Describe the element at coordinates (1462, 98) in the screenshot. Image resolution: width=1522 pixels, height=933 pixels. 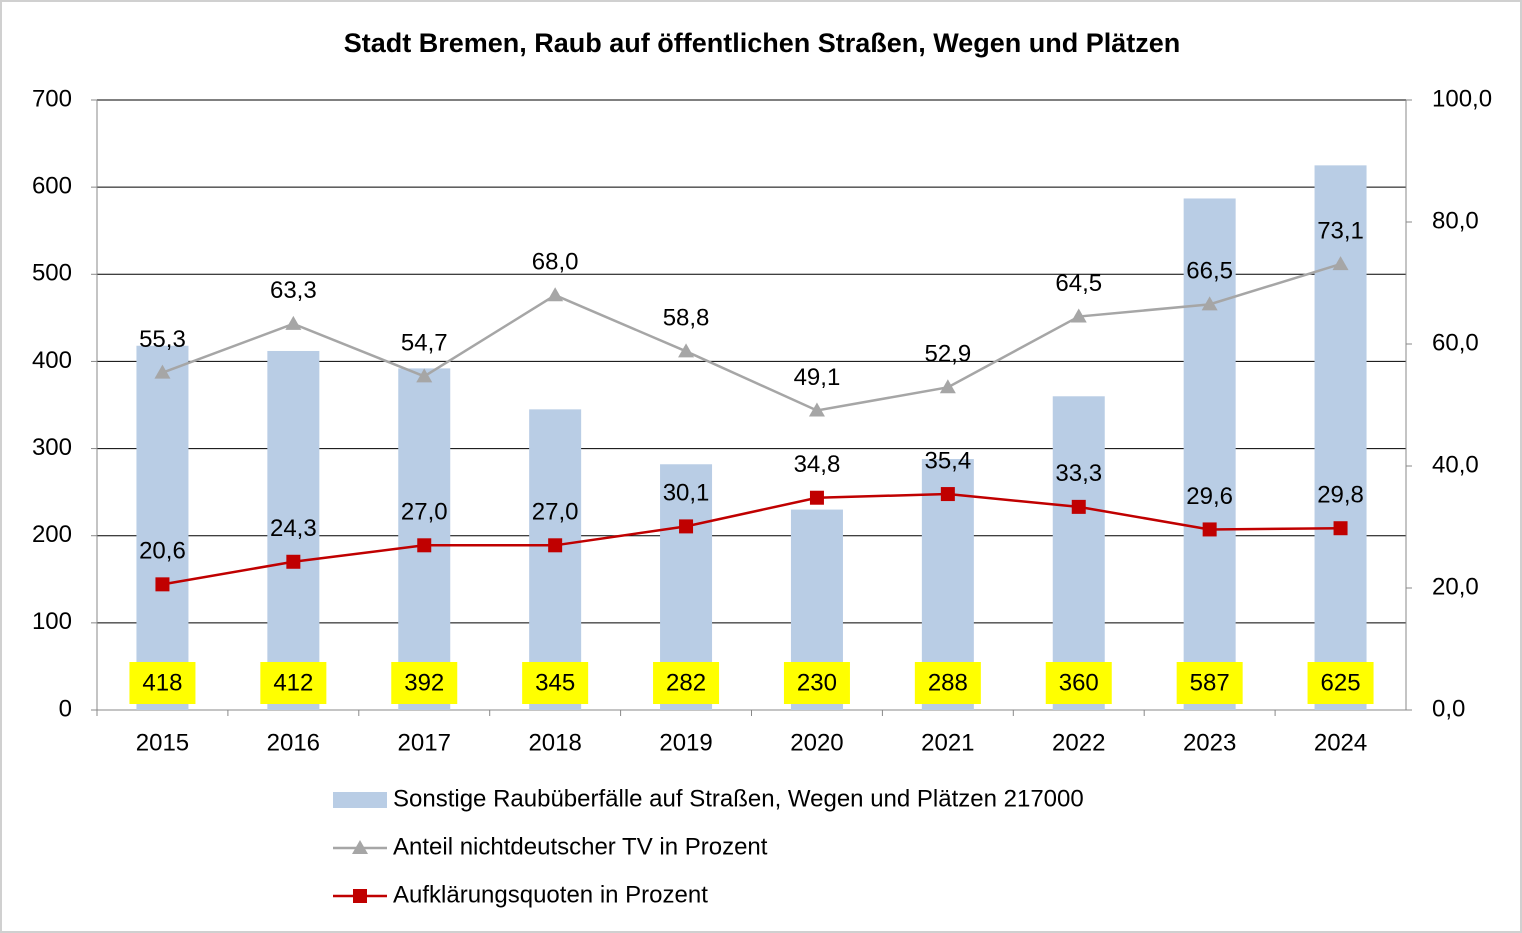
I see `y2-tick-label: 100,0` at that location.